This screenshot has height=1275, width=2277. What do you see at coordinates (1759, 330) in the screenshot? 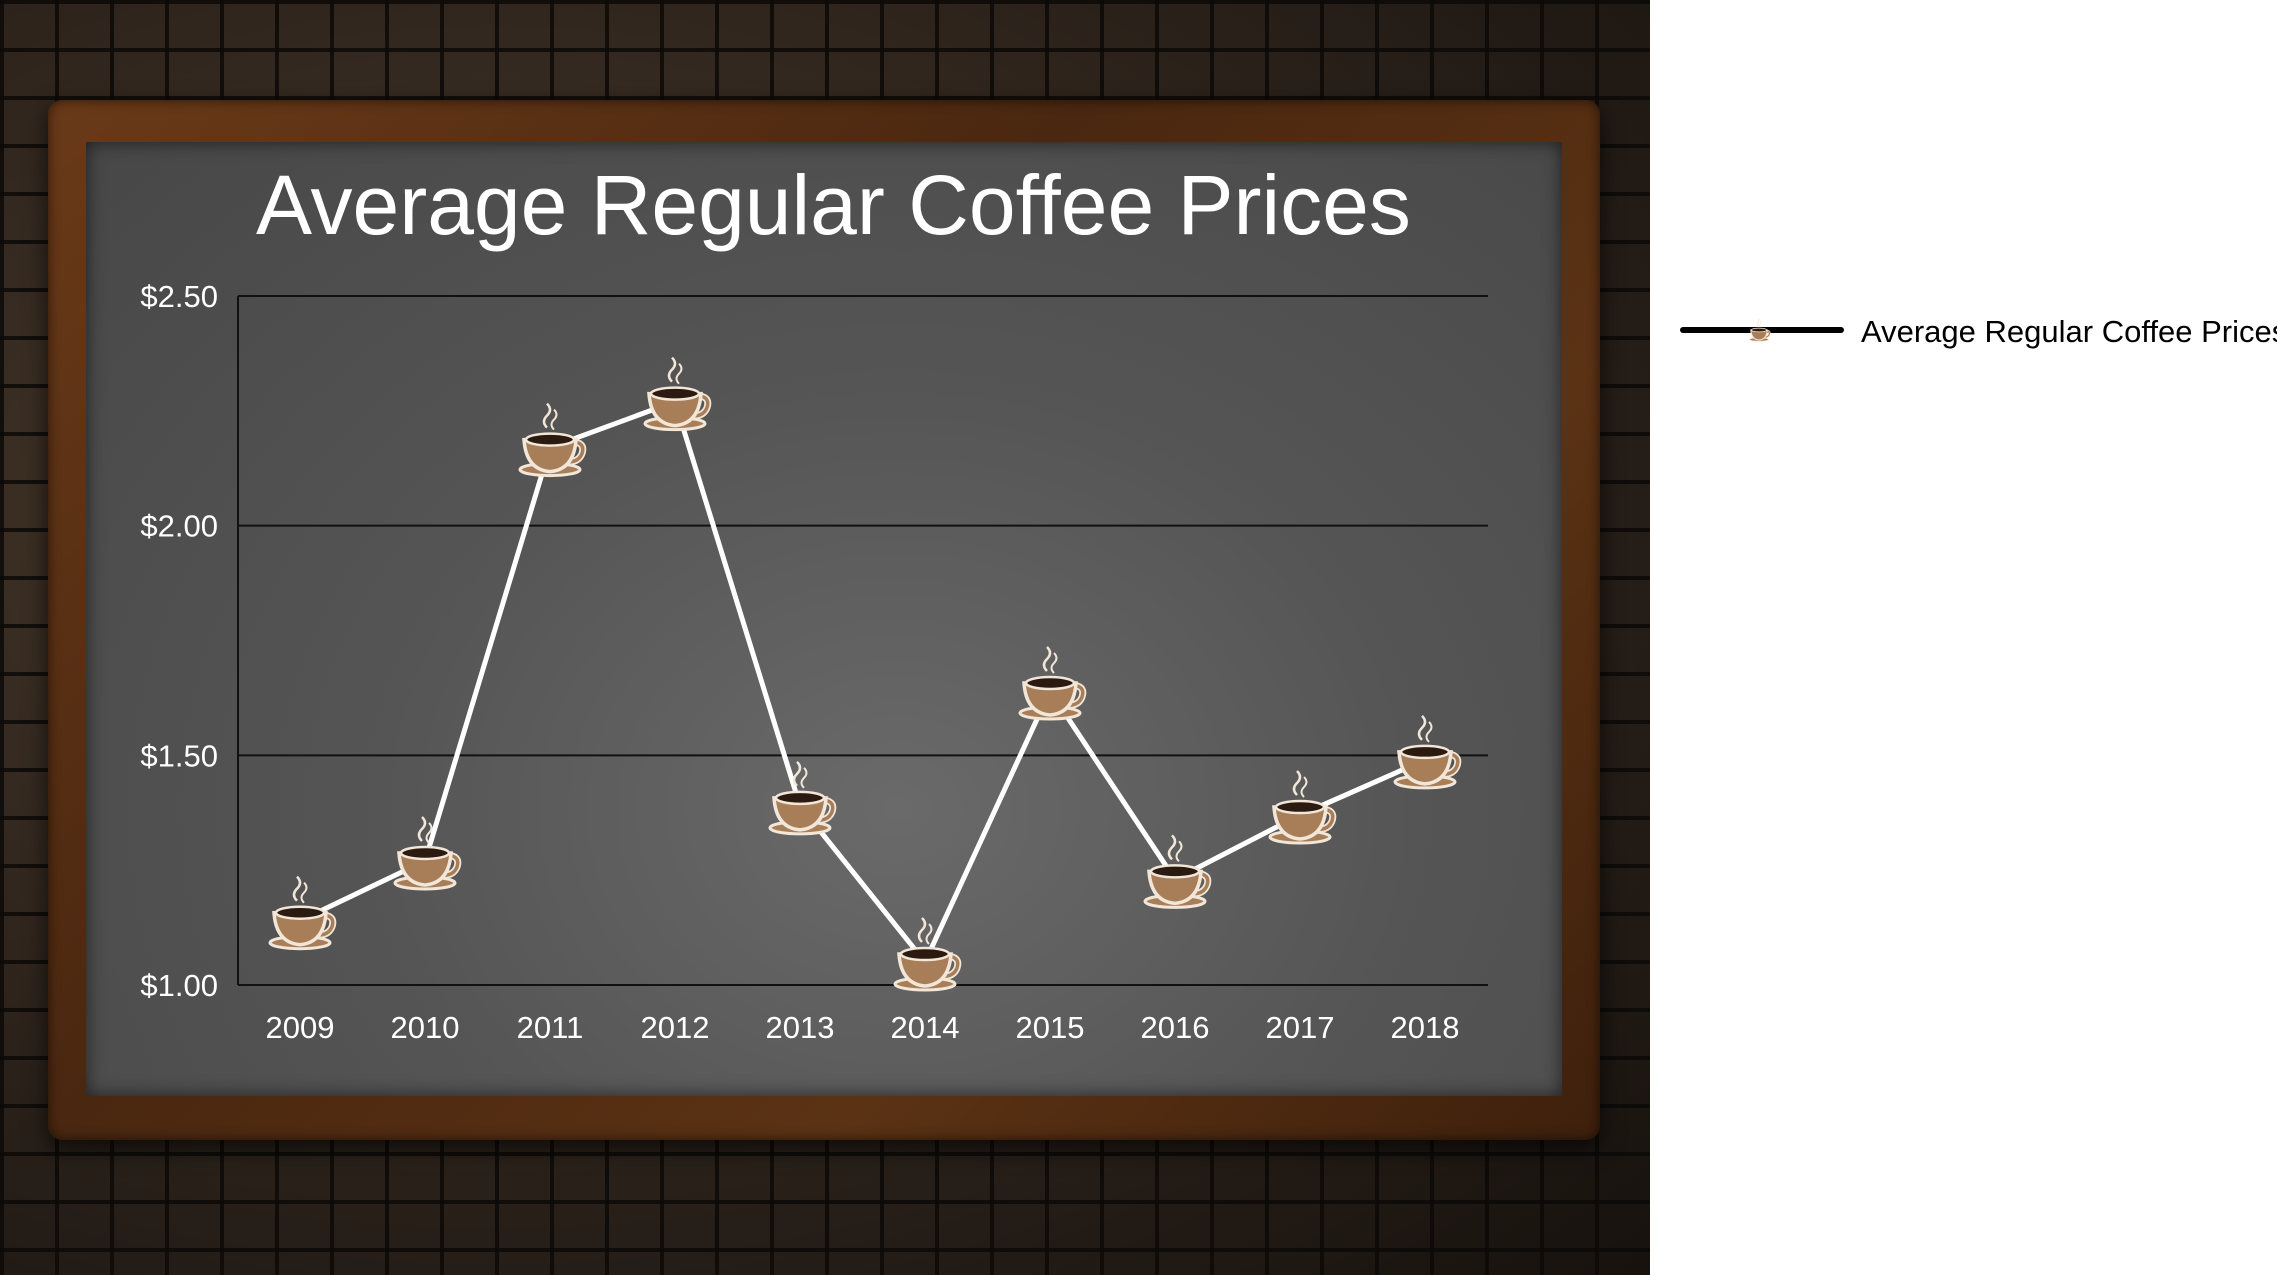
I see `legend-coffee-cup-icon` at bounding box center [1759, 330].